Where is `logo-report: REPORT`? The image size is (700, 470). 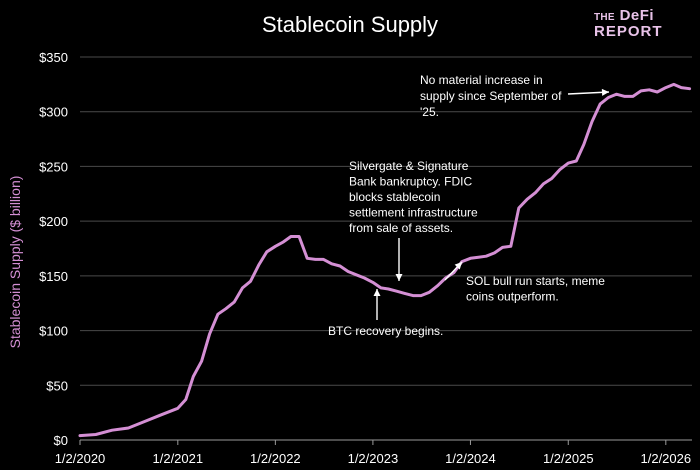
logo-report: REPORT is located at coordinates (628, 31).